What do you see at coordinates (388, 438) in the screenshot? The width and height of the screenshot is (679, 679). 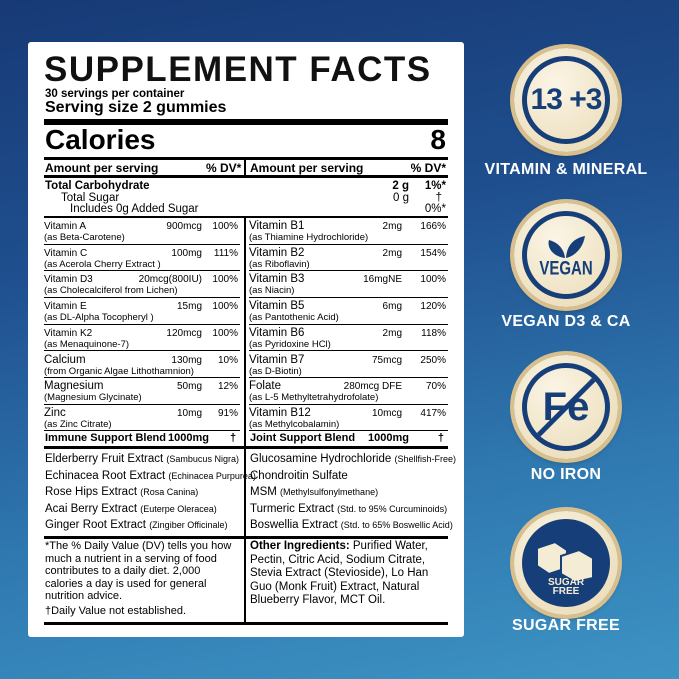 I see `joint-blend-amount: 1000mg` at bounding box center [388, 438].